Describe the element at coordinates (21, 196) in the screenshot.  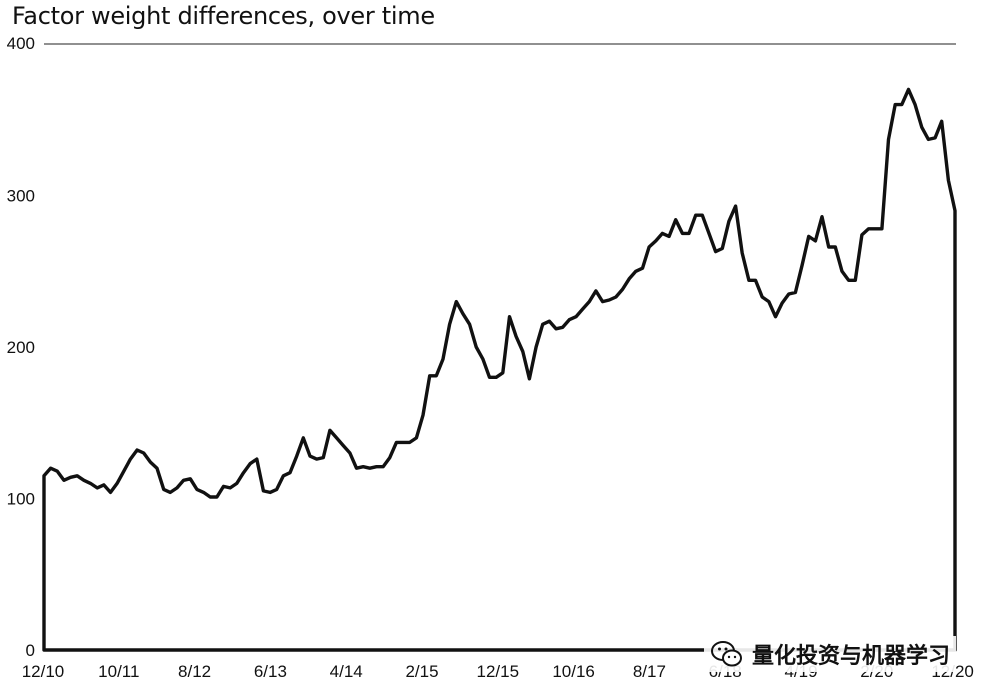
I see `y-tick-label: 300` at that location.